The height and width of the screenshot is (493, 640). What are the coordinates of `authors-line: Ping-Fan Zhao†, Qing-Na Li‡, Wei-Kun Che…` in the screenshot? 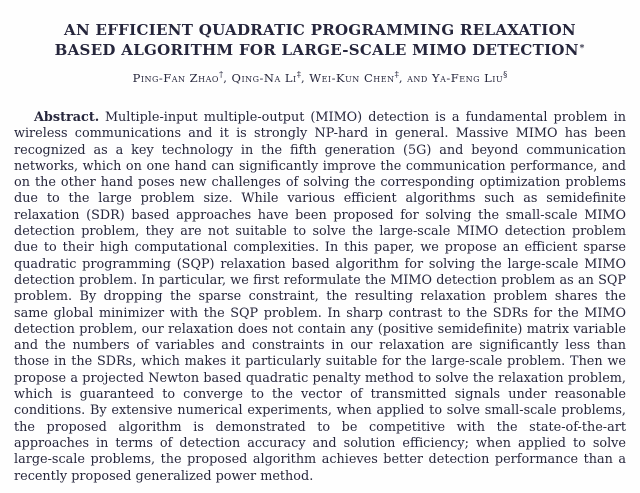 It's located at (320, 78).